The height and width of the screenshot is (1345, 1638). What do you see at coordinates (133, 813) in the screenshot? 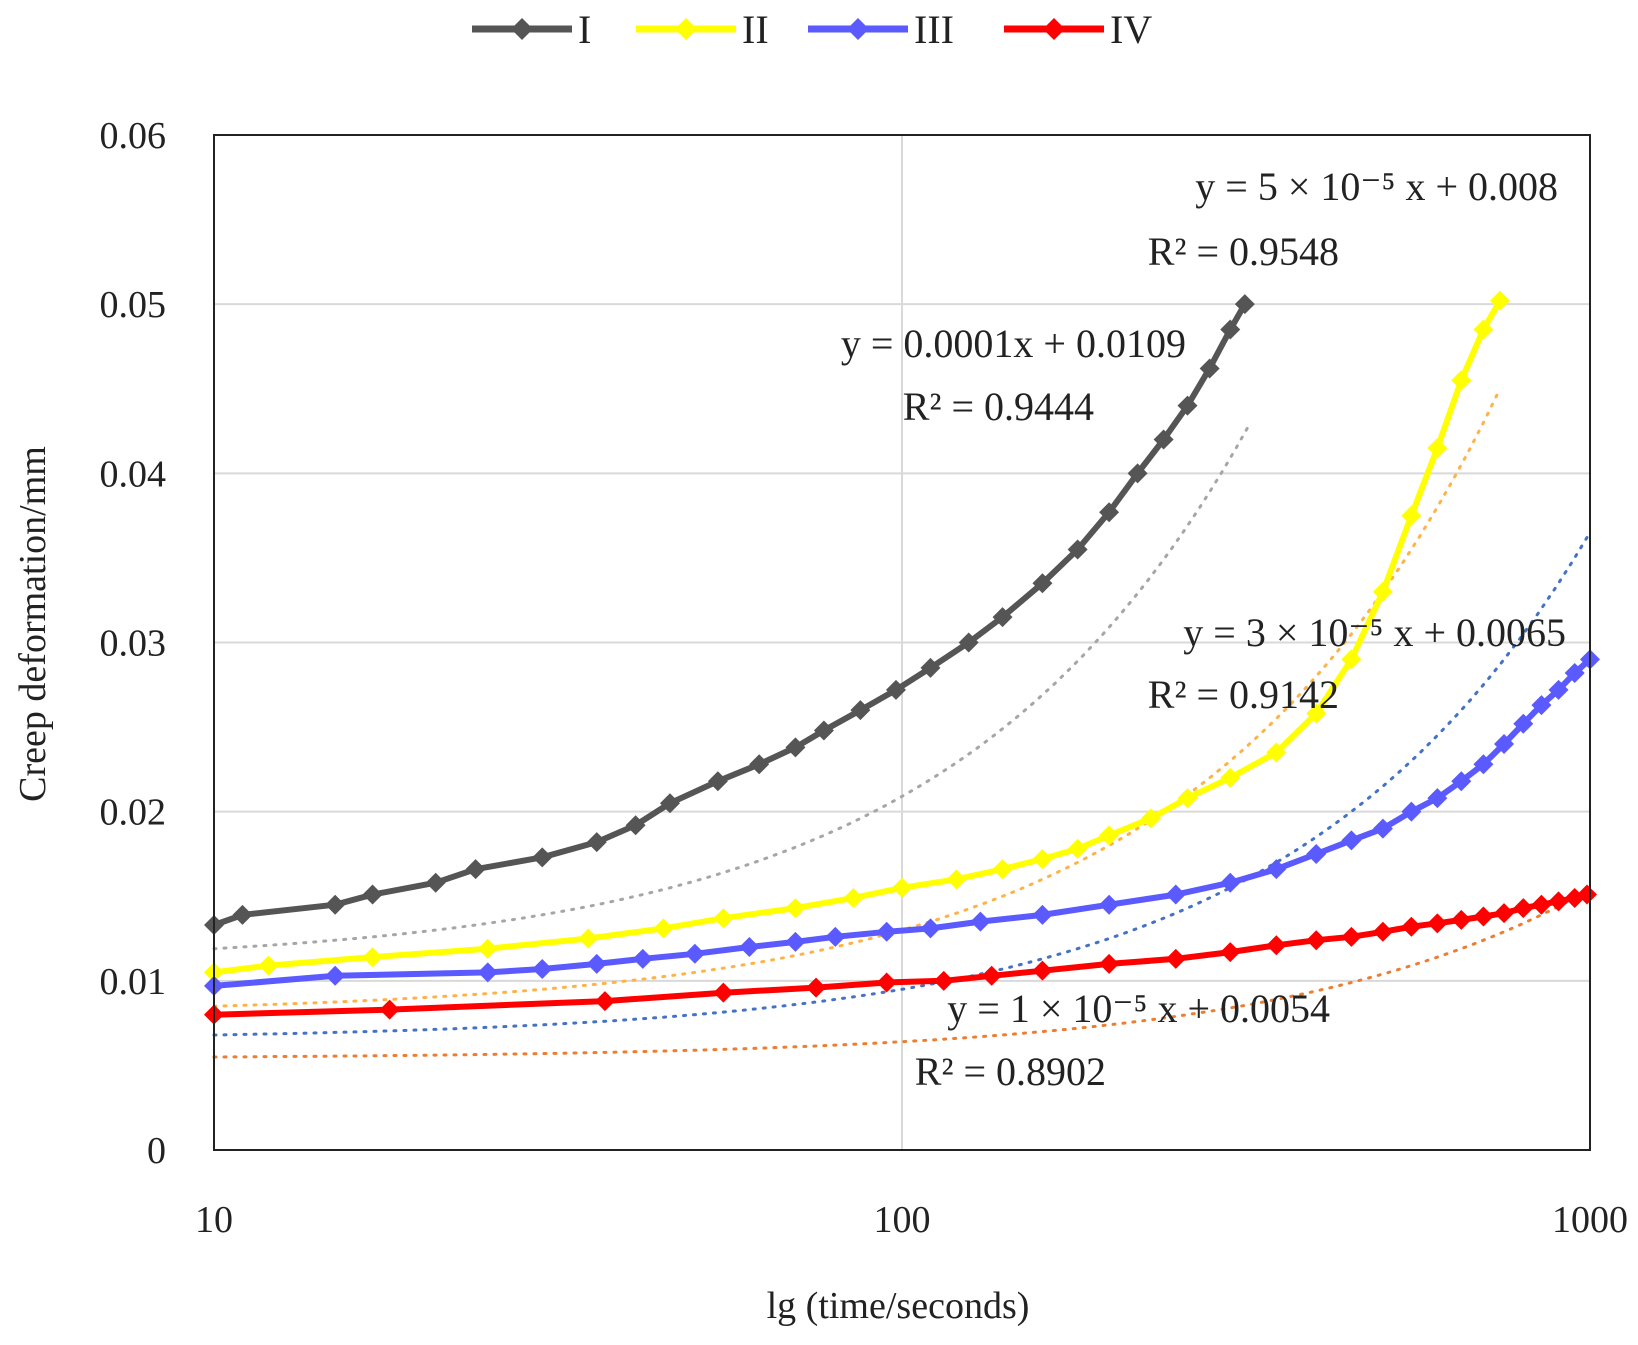
I see `y-tick-label: 0.02` at bounding box center [133, 813].